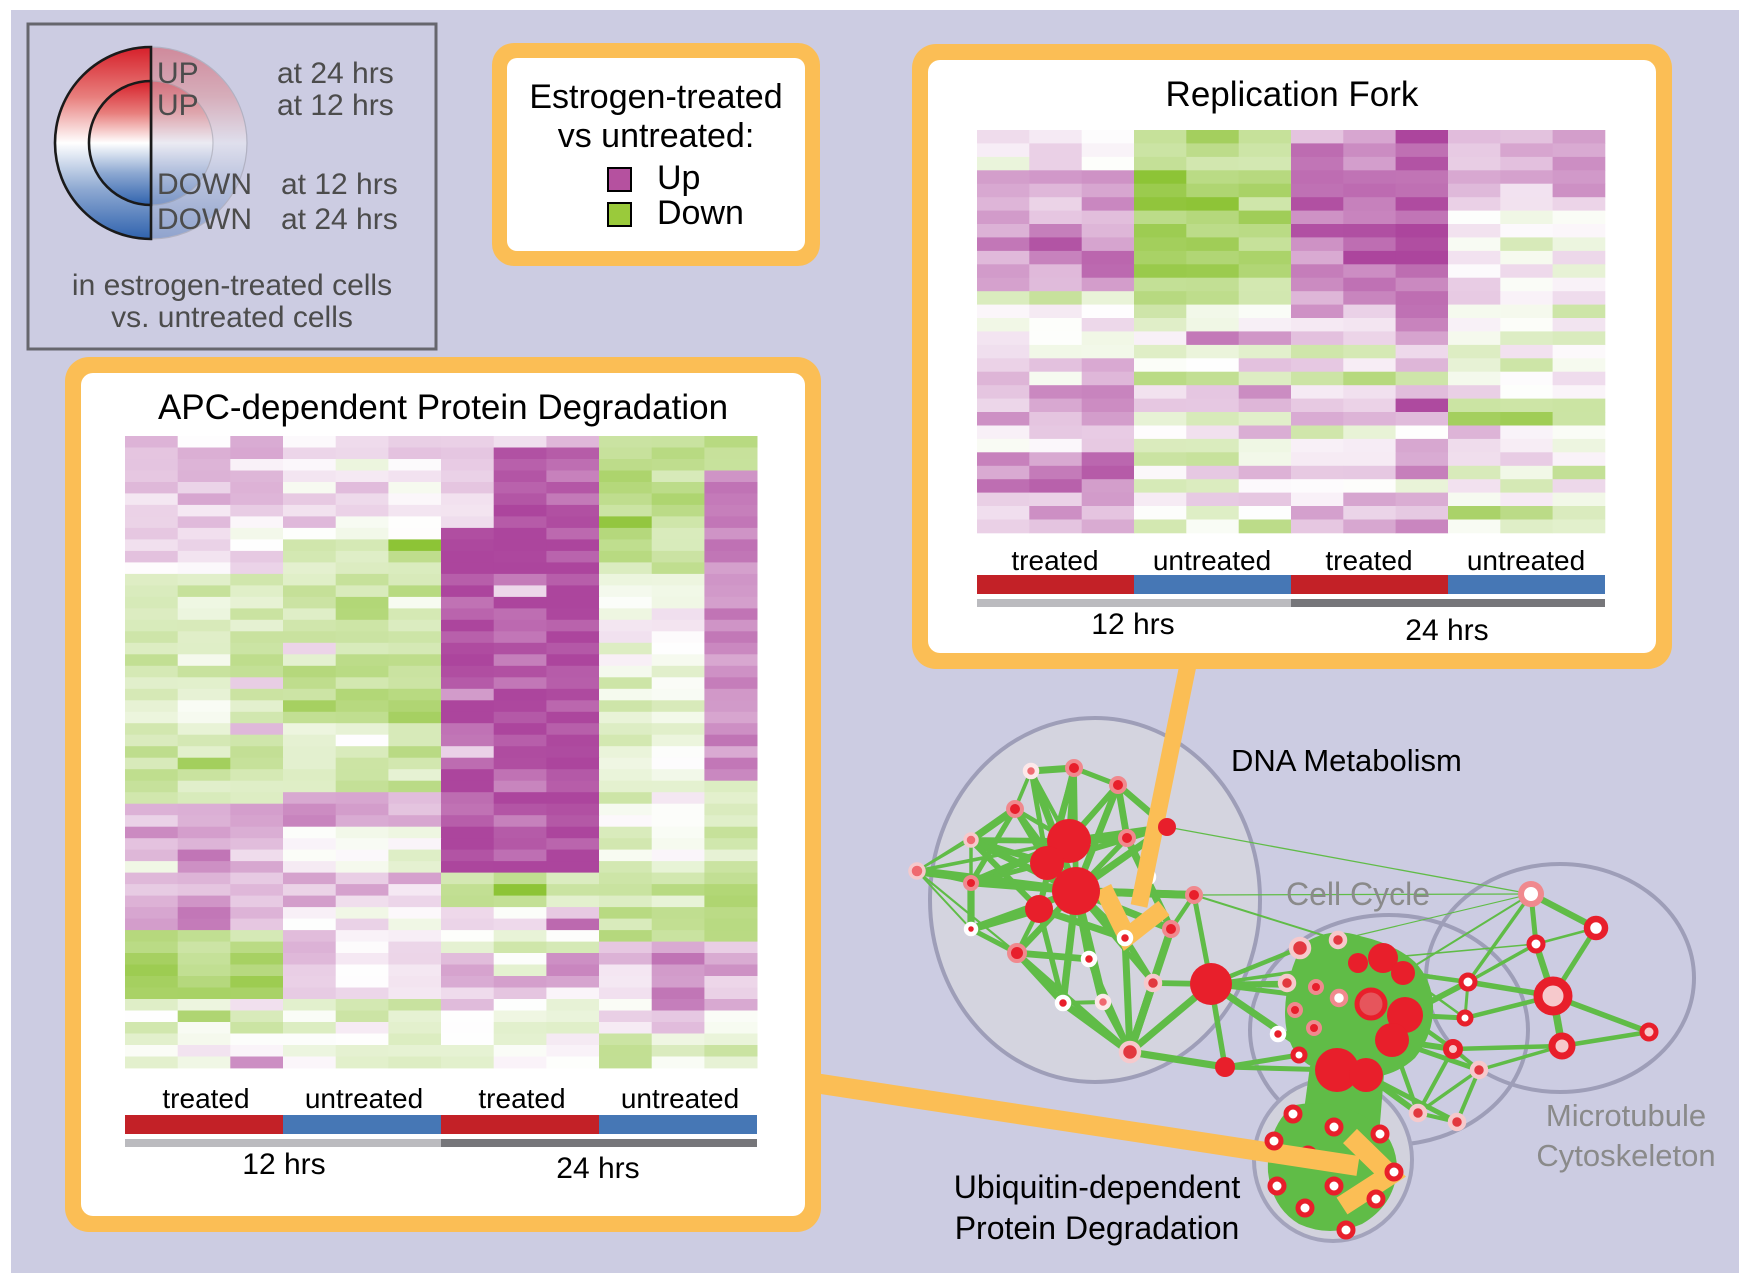 The image size is (1750, 1279). Describe the element at coordinates (1097, 1228) in the screenshot. I see `svg-text: Protein Degradation` at that location.